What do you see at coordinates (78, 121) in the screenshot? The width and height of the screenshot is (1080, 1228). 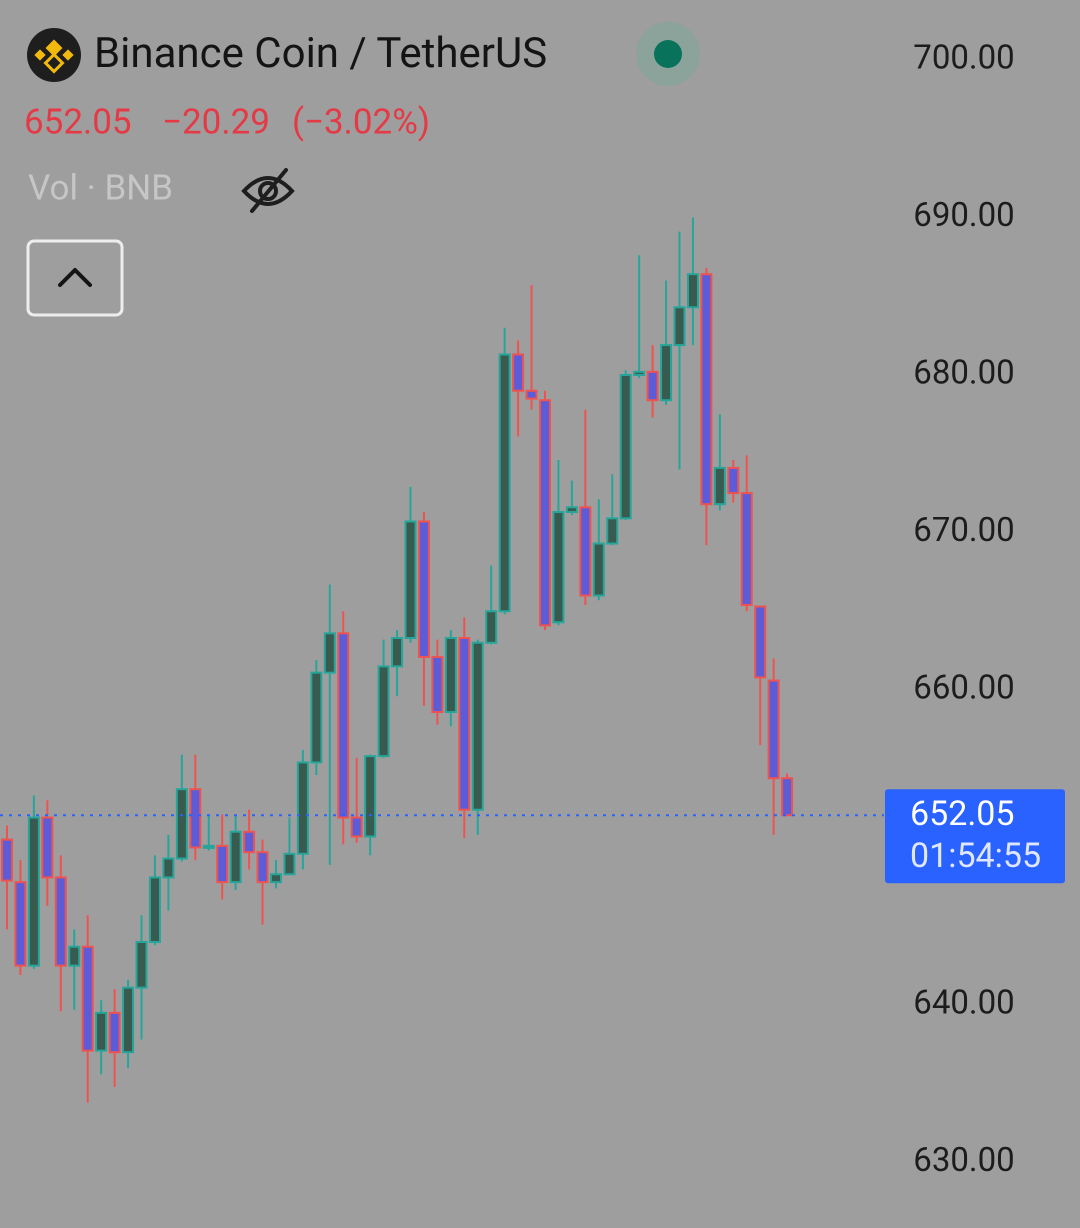 I see `last-price: 652.05` at bounding box center [78, 121].